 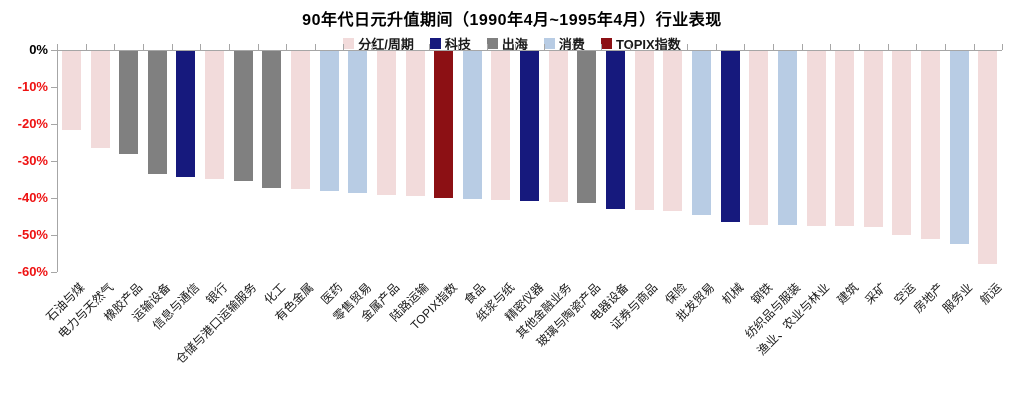 I want to click on x-axis-label: 建筑, so click(x=847, y=294).